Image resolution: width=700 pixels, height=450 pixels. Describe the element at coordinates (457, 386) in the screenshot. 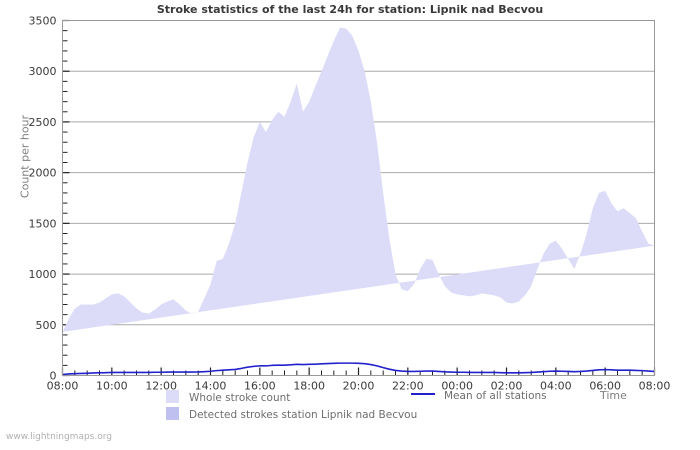

I see `svg-text: 00:00` at that location.